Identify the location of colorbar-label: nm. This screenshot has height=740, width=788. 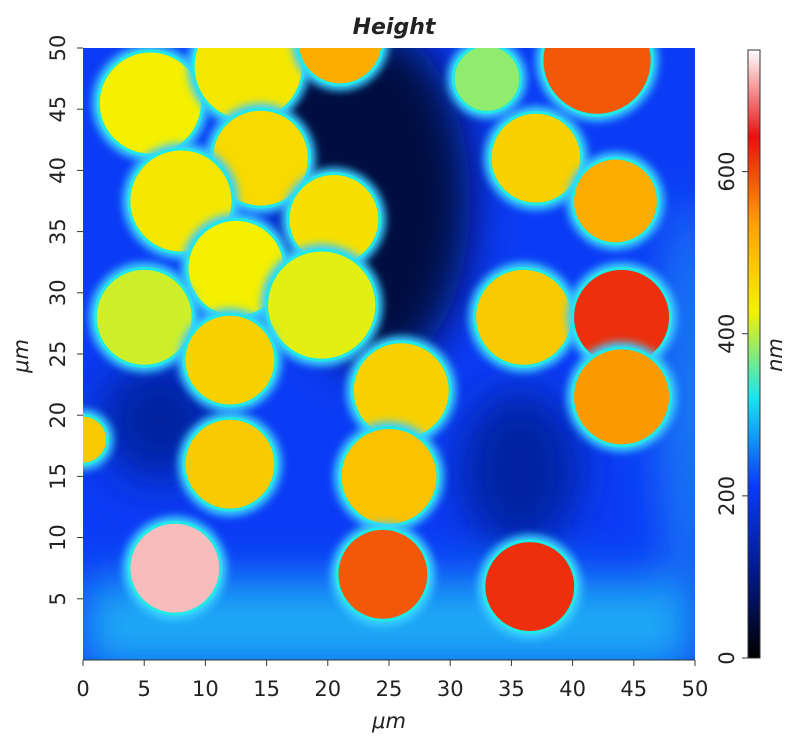
(775, 355).